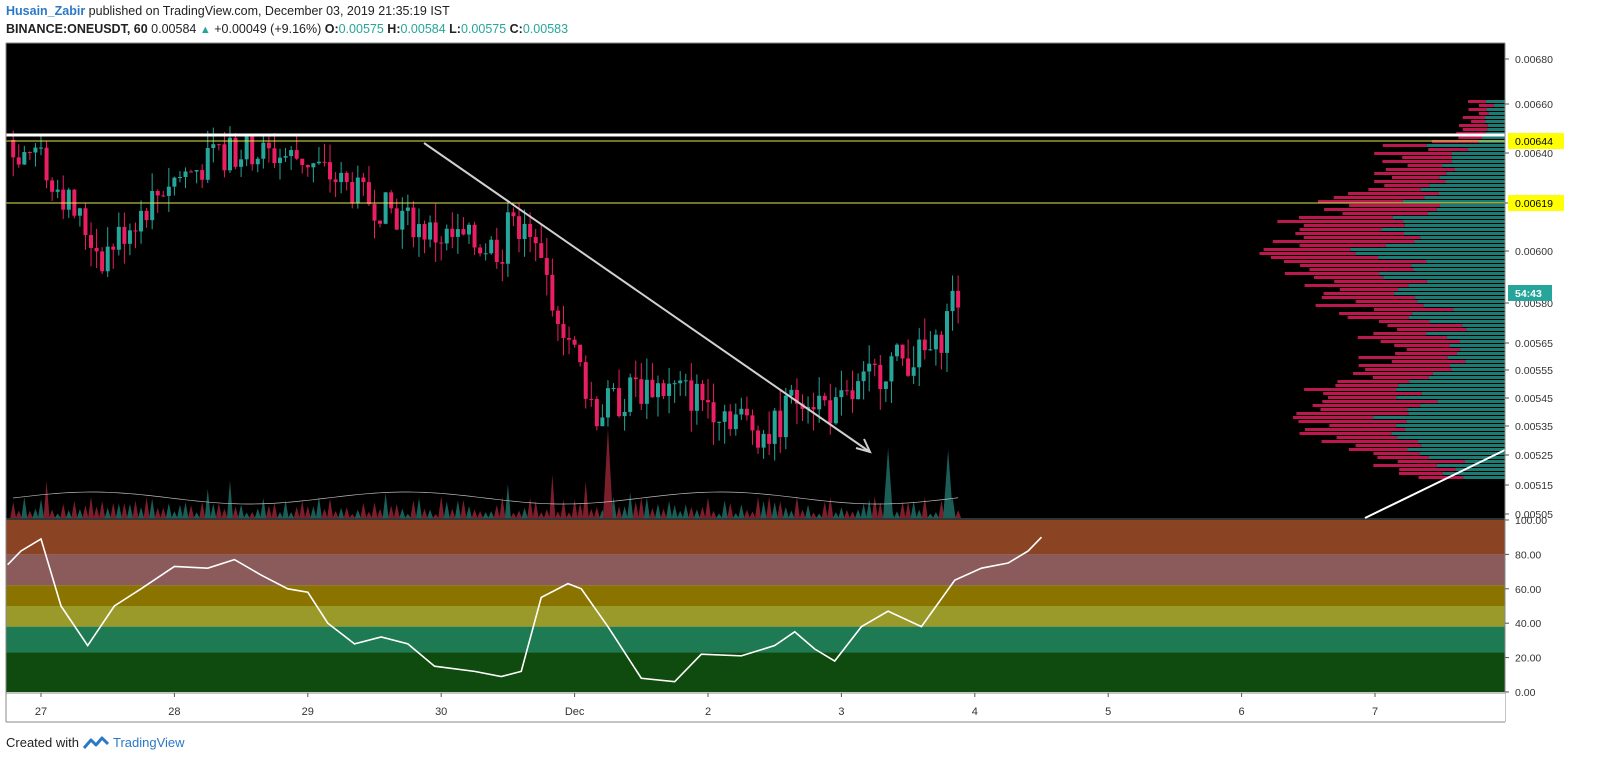  I want to click on time-tick-label: 5, so click(1108, 712).